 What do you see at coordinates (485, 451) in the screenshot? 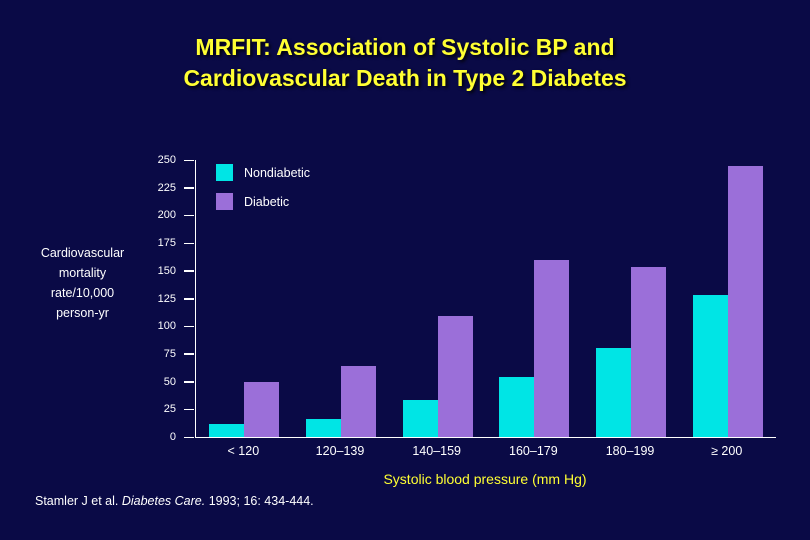
I see `x-axis: < 120 120–139 140–159 160–179 180–199 ≥ 200` at bounding box center [485, 451].